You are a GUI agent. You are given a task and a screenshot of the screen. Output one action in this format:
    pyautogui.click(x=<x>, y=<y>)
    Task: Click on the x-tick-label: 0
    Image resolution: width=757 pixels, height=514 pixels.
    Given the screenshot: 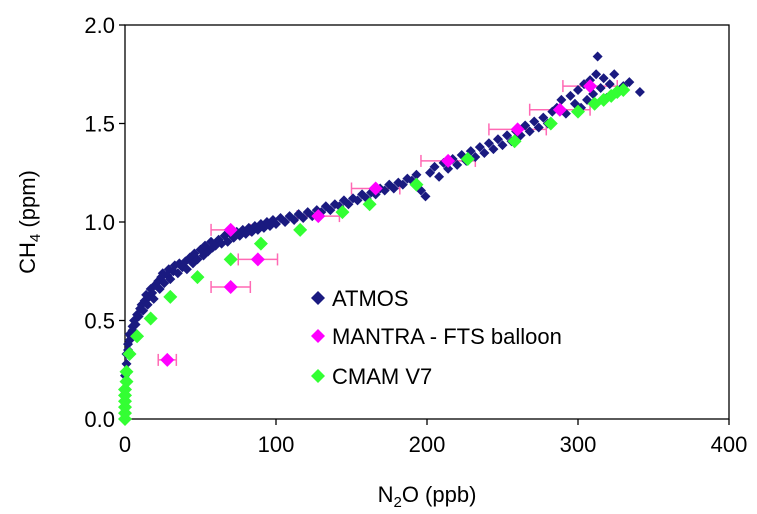 What is the action you would take?
    pyautogui.click(x=125, y=444)
    